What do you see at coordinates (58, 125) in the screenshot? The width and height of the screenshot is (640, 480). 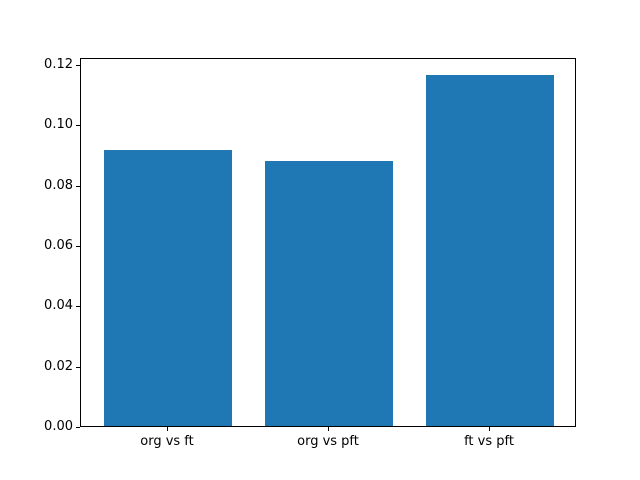 I see `y-tick-label: 0.10` at bounding box center [58, 125].